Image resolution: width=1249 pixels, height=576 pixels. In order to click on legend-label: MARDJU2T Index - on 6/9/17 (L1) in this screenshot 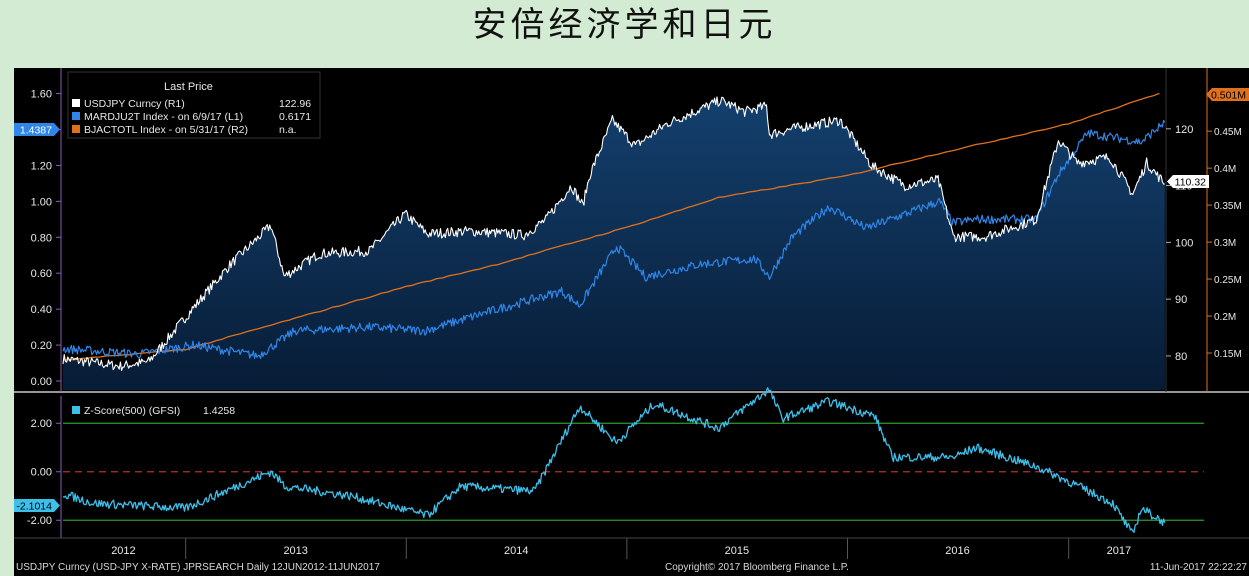, I will do `click(163, 117)`.